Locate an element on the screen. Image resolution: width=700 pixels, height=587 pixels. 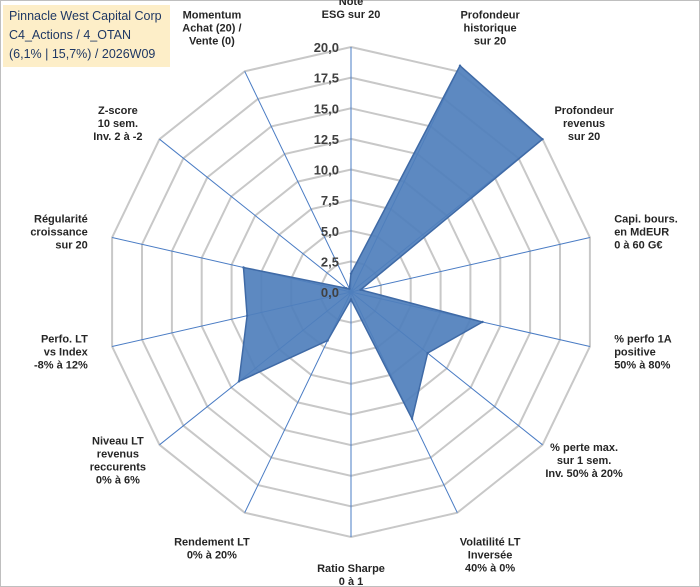
category-label-7: Ratio Sharpe 0 à 1 is located at coordinates (351, 575).